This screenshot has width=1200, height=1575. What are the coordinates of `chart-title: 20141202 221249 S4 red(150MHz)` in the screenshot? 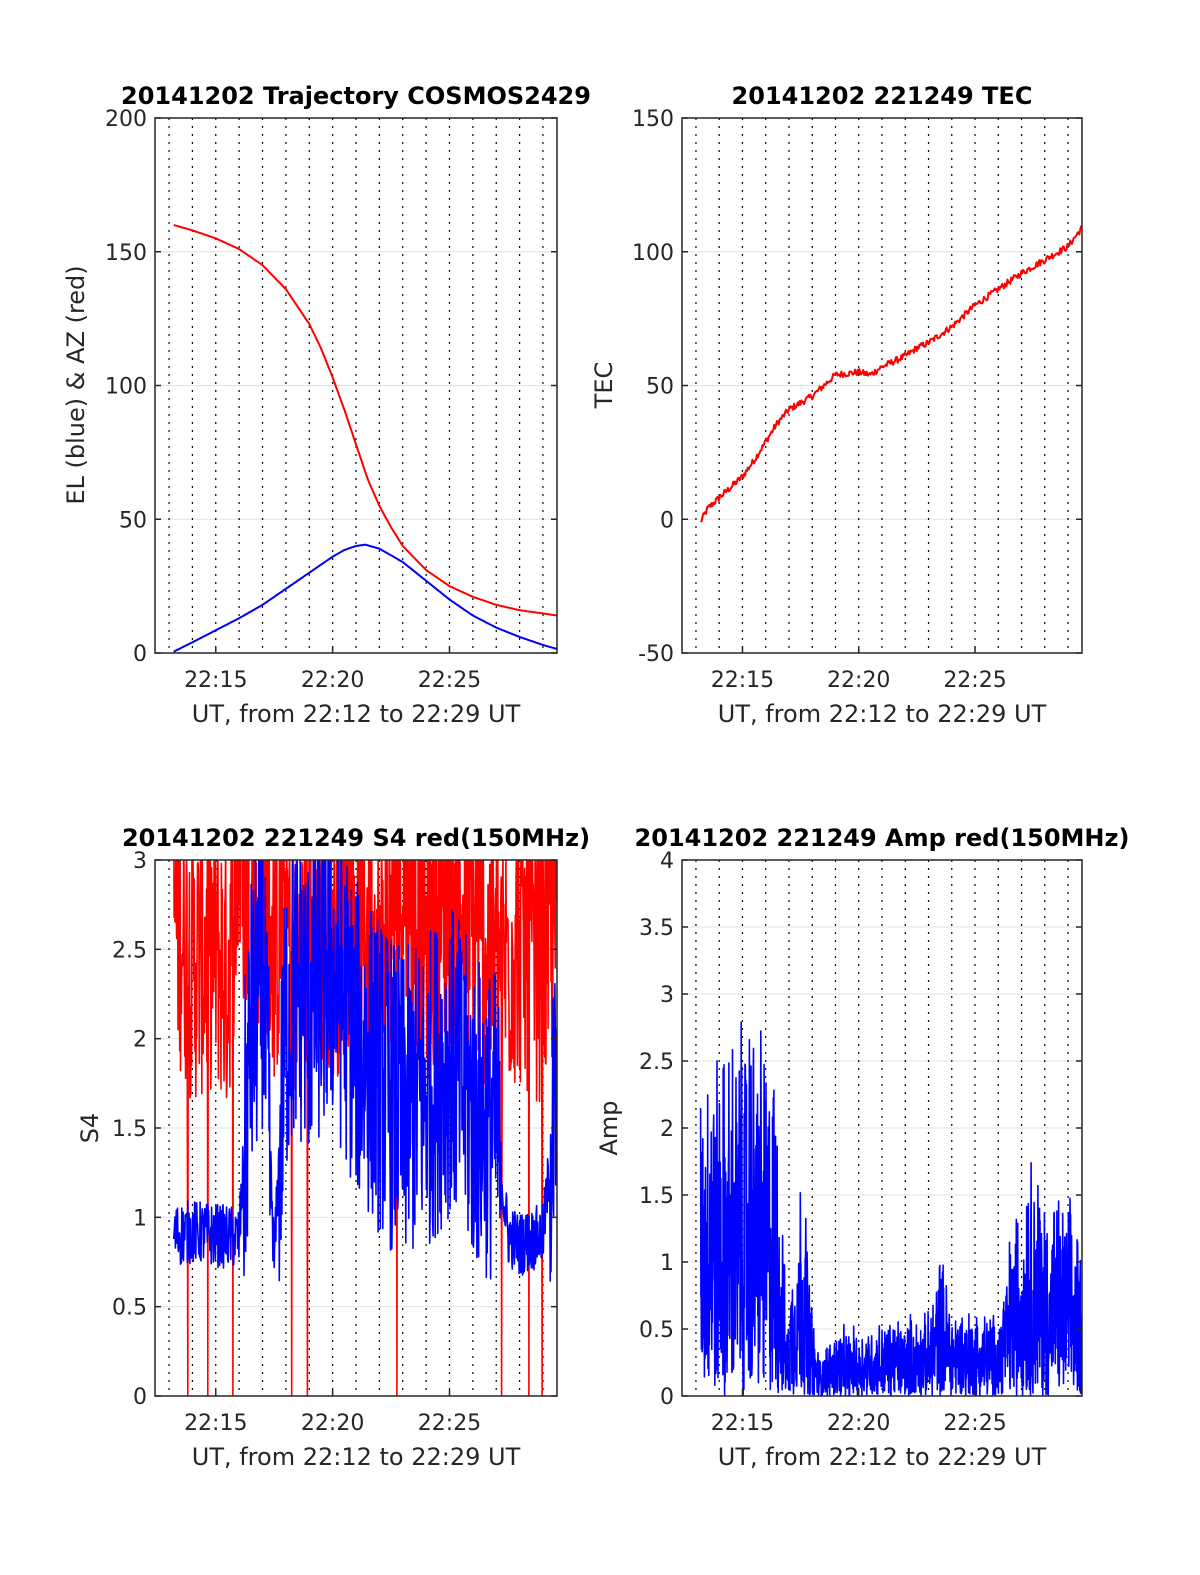 It's located at (356, 838).